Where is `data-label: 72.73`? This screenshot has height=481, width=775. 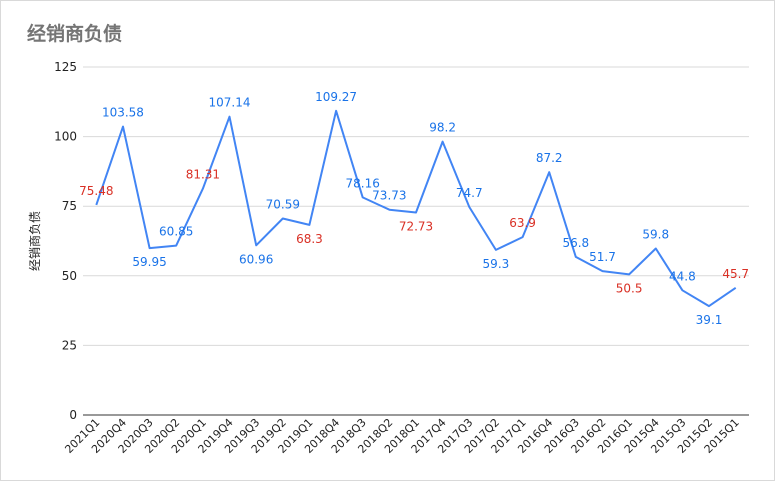 data-label: 72.73 is located at coordinates (416, 227).